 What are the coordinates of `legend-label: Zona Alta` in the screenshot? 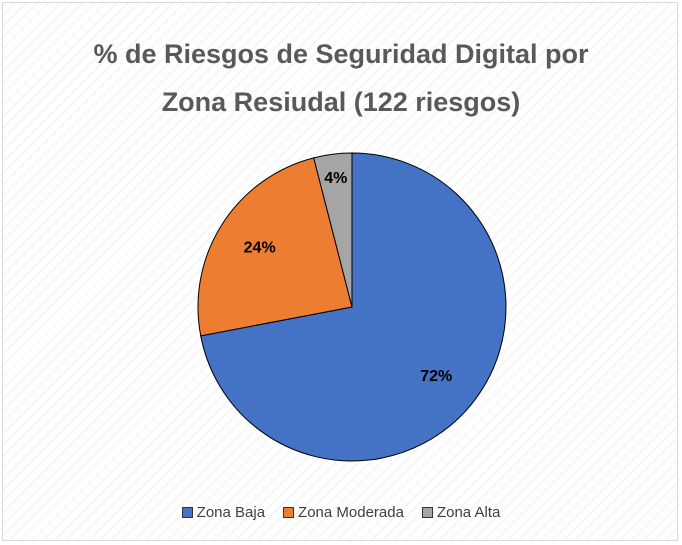 It's located at (468, 512).